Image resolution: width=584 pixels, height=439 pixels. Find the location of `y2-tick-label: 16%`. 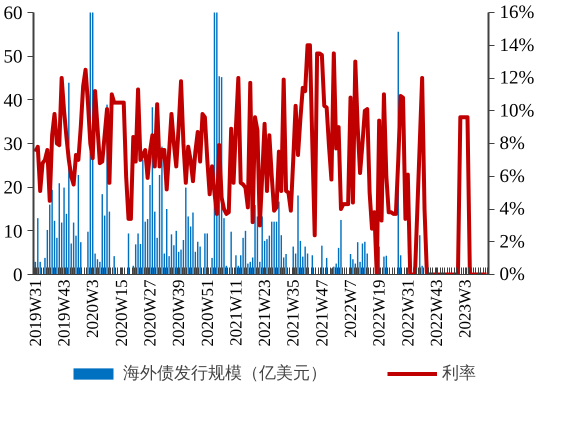

y2-tick-label: 16% is located at coordinates (517, 12).